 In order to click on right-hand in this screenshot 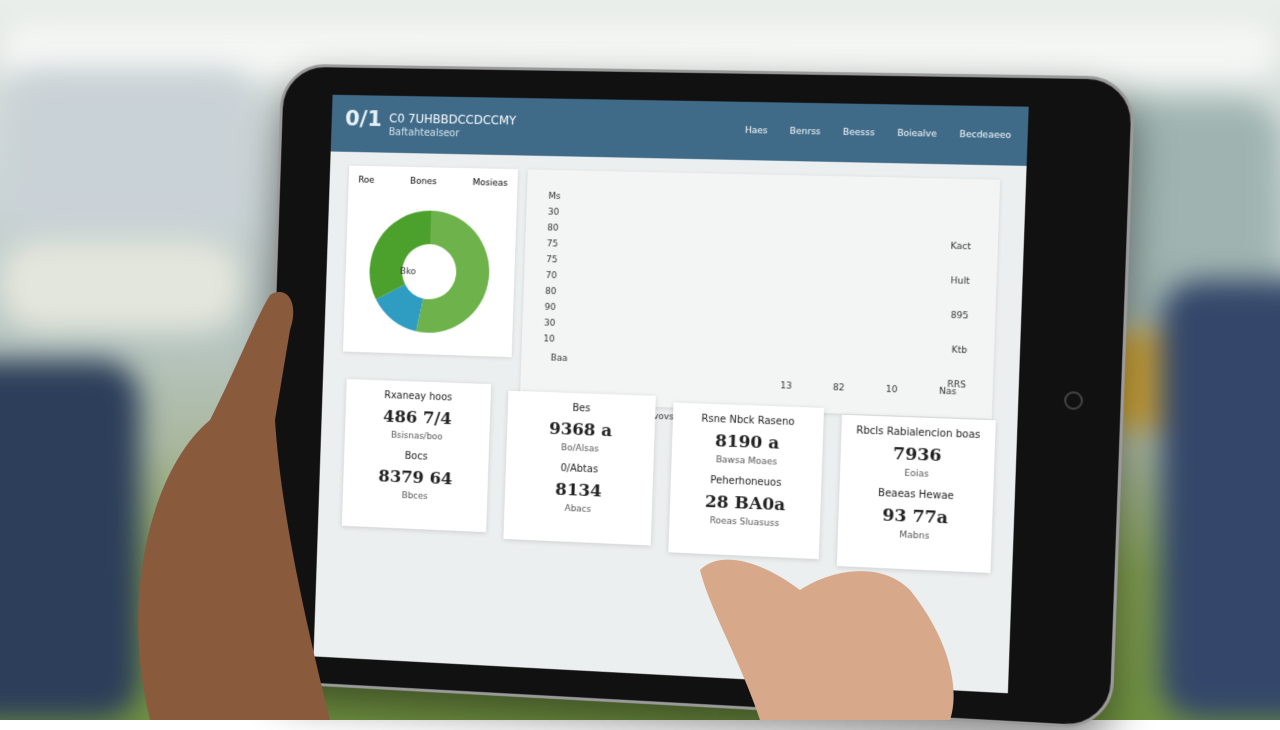, I will do `click(827, 640)`.